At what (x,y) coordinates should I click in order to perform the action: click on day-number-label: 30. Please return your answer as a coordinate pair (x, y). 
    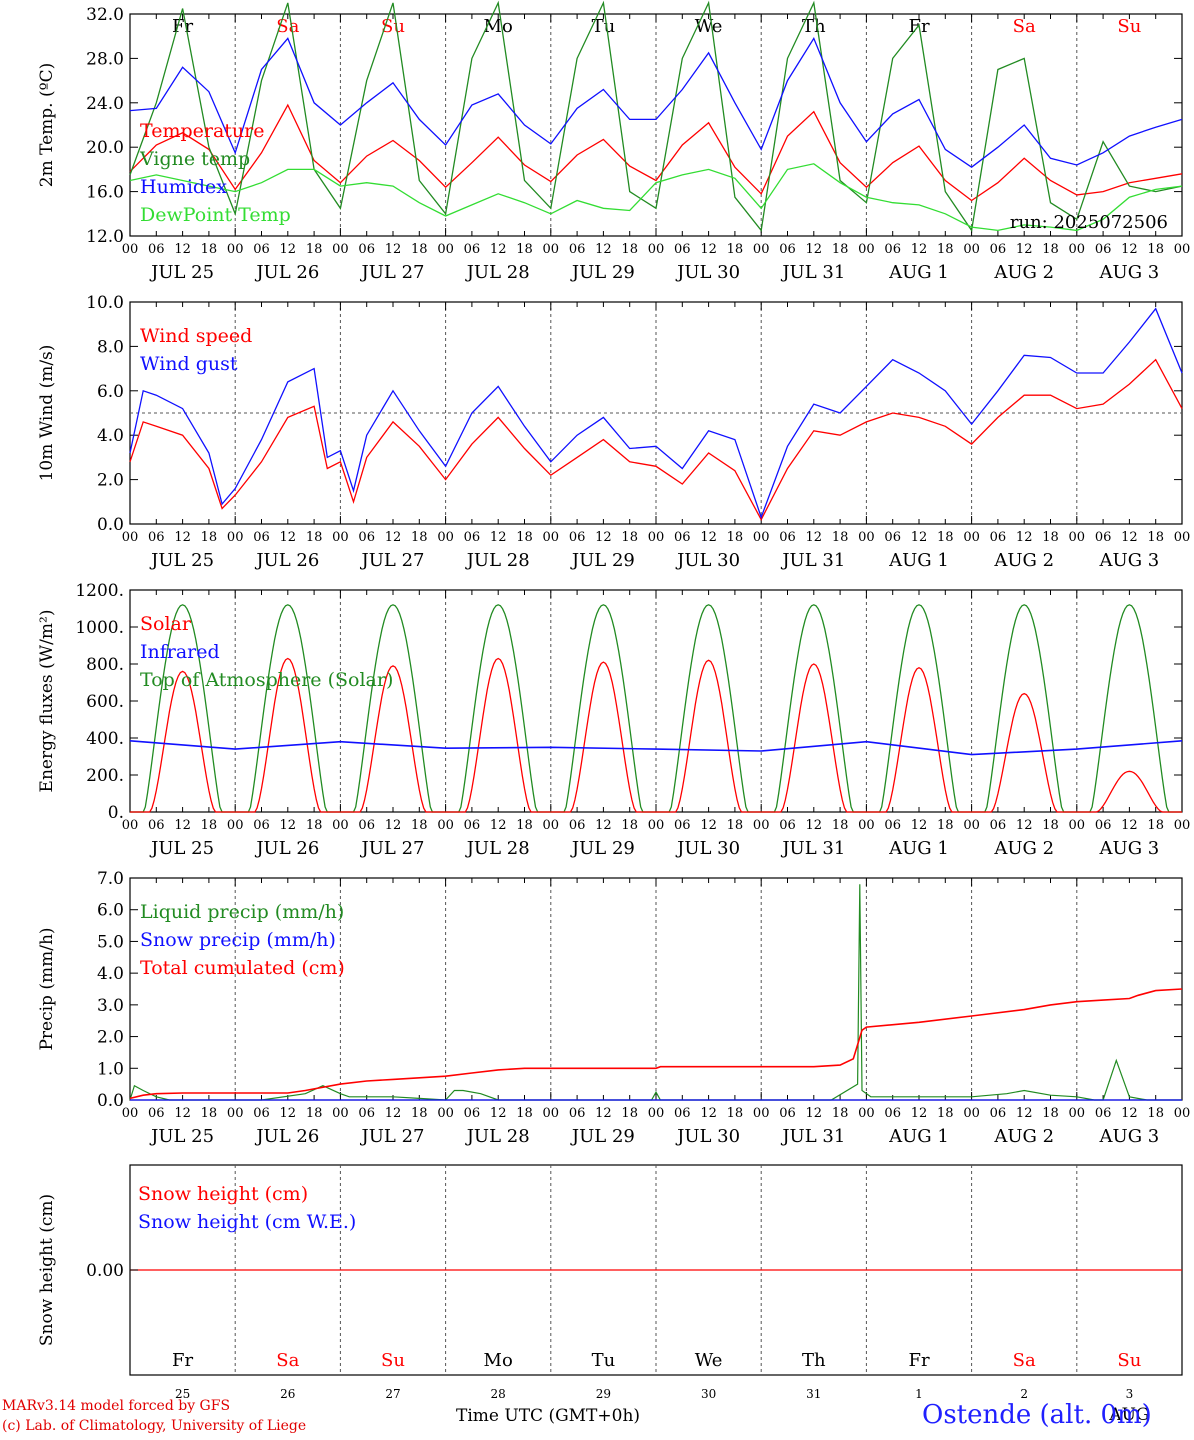
    Looking at the image, I should click on (708, 1394).